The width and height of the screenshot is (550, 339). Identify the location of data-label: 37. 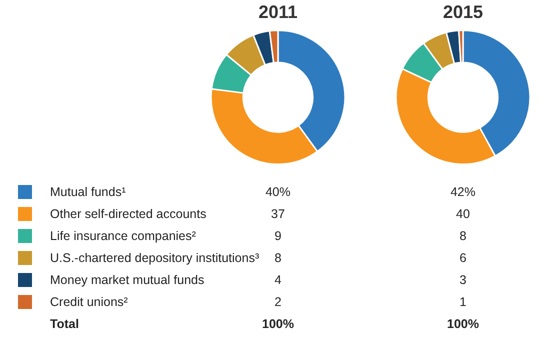
(278, 214).